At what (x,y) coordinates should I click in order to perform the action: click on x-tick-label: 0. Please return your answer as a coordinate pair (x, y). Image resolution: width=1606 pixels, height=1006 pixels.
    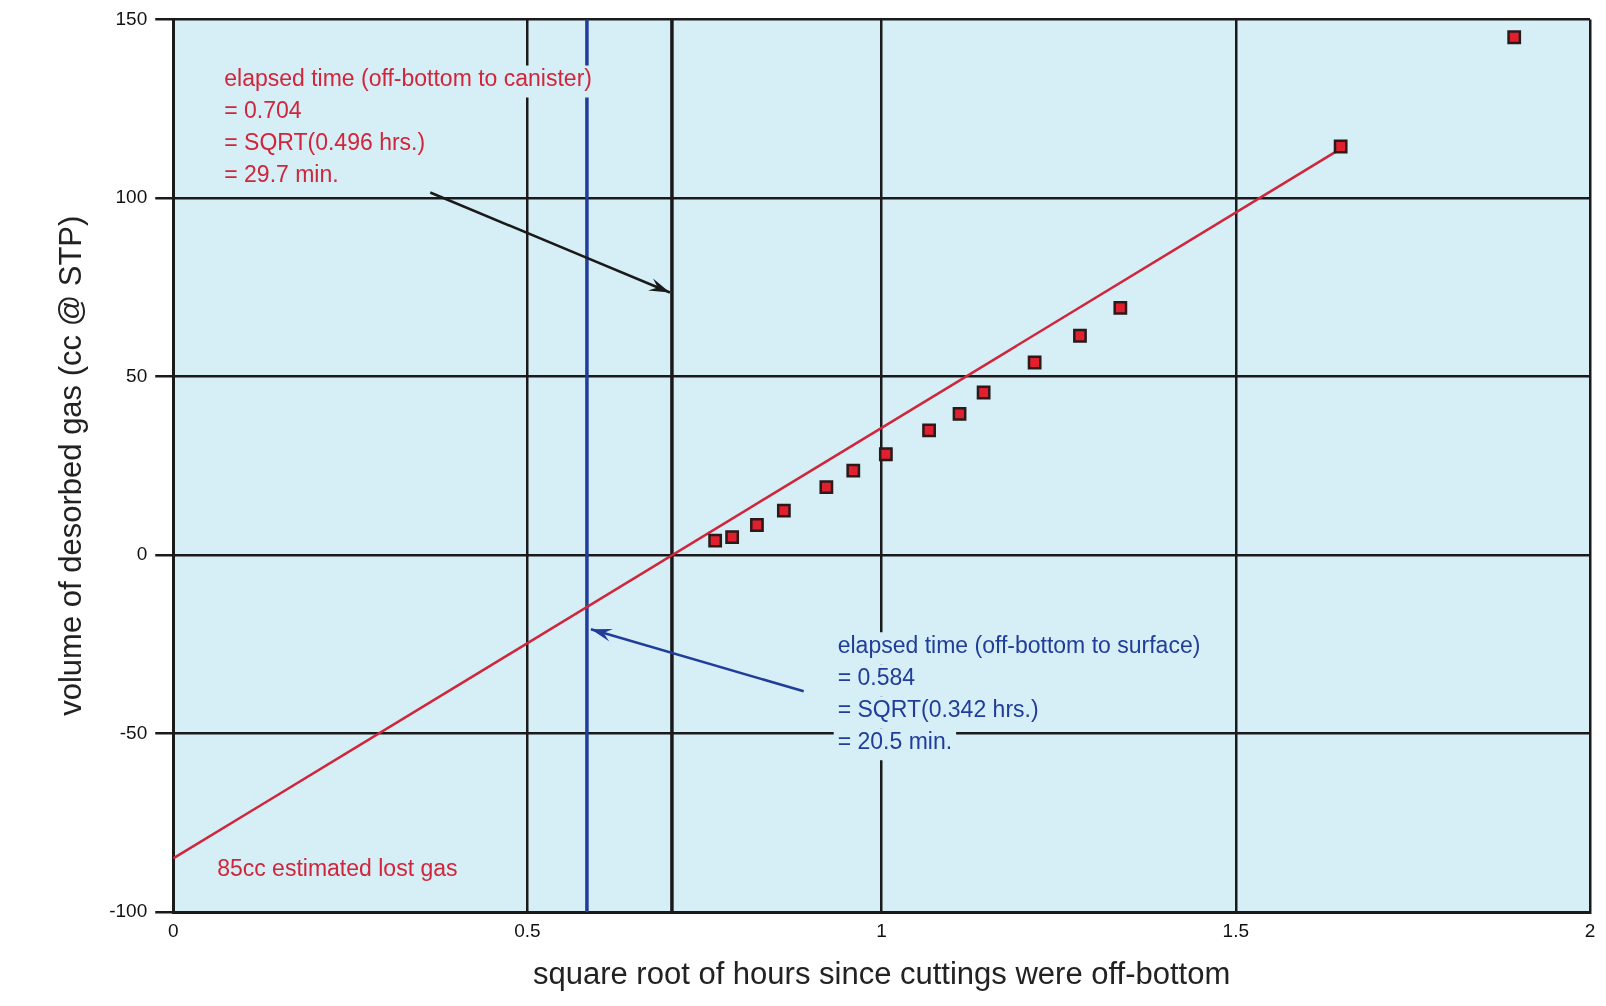
    Looking at the image, I should click on (173, 930).